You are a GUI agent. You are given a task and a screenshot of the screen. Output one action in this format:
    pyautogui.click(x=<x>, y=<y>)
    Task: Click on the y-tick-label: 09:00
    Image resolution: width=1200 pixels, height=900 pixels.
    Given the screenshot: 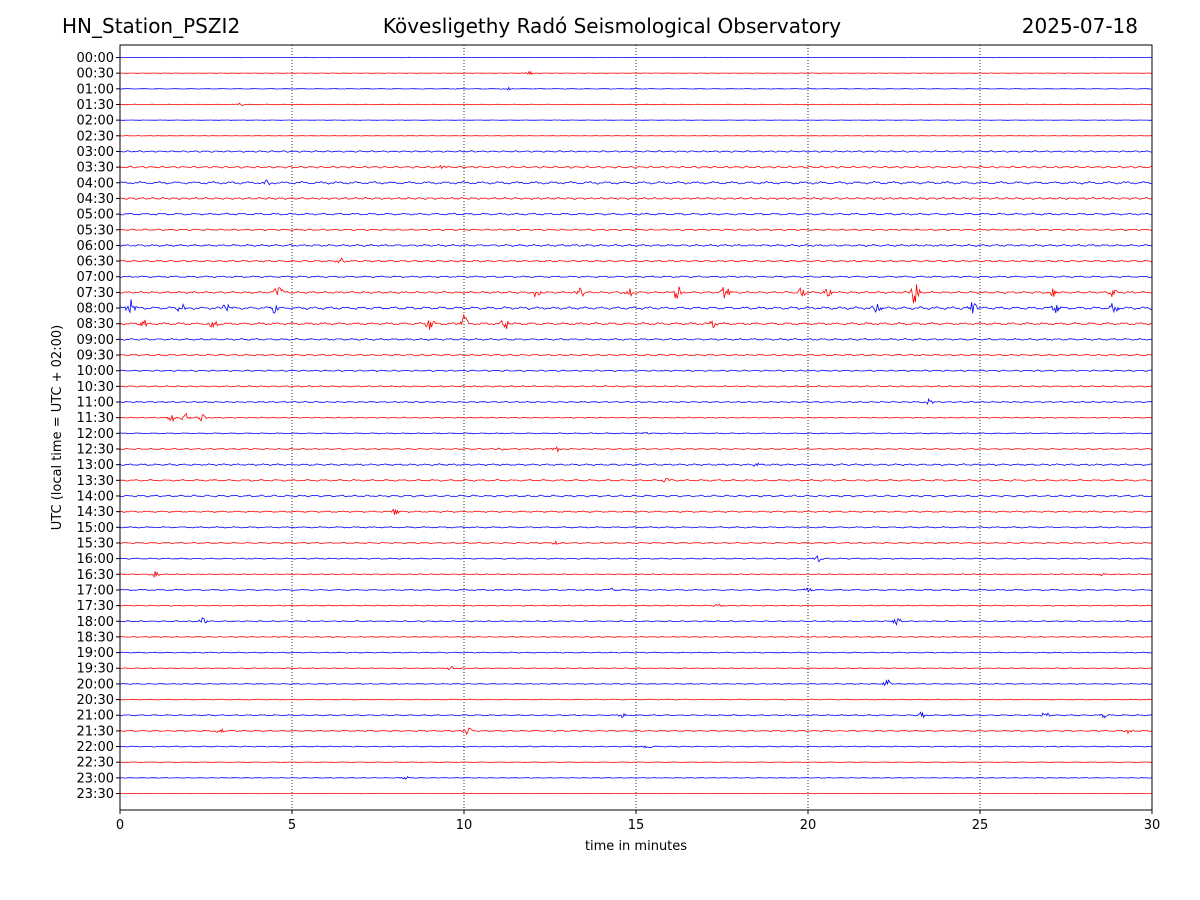 What is the action you would take?
    pyautogui.click(x=95, y=340)
    